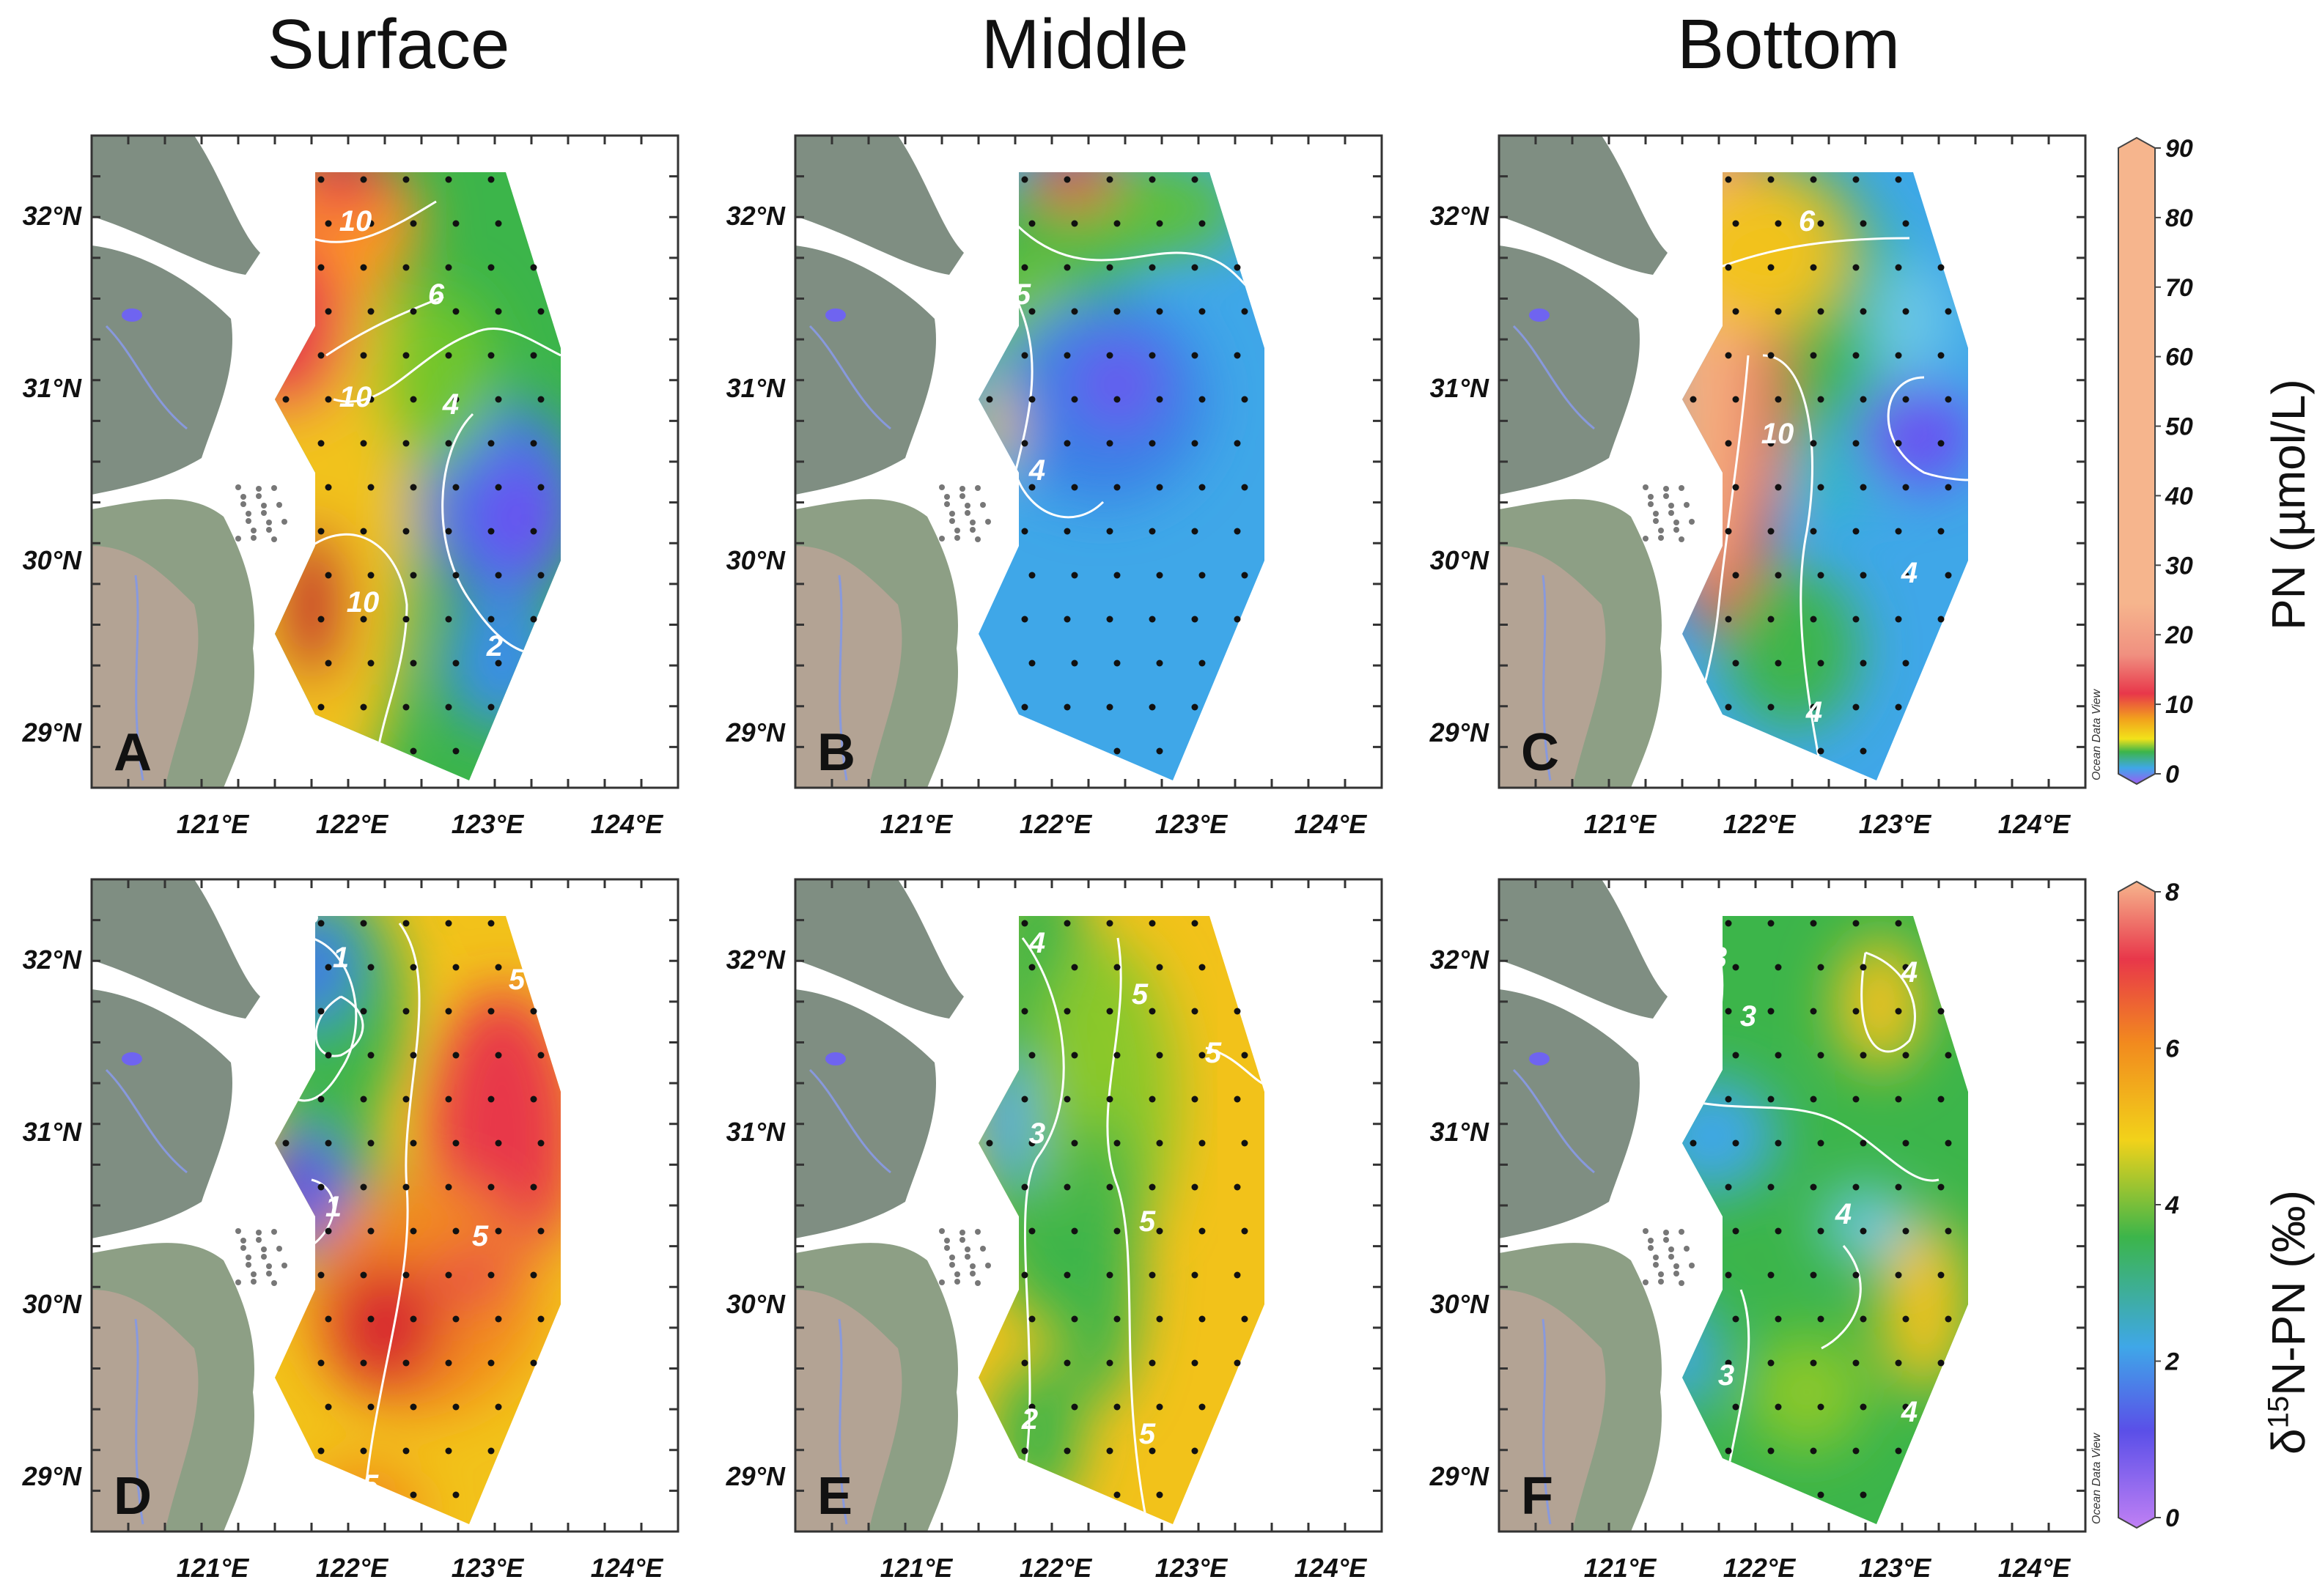  I want to click on contour-label: 2, so click(494, 646).